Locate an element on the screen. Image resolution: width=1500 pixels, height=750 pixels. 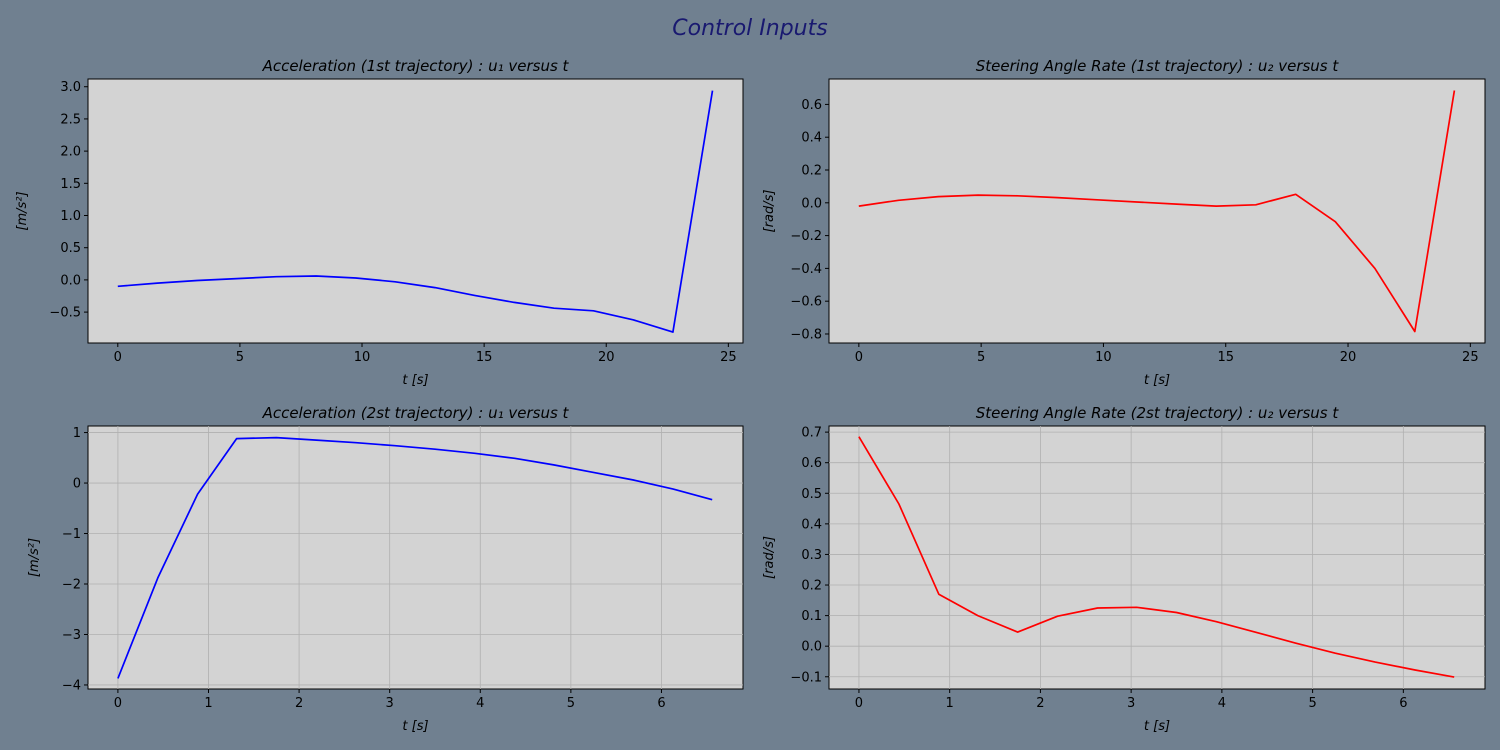
y-tick-label: 3.0 is located at coordinates (70, 87).